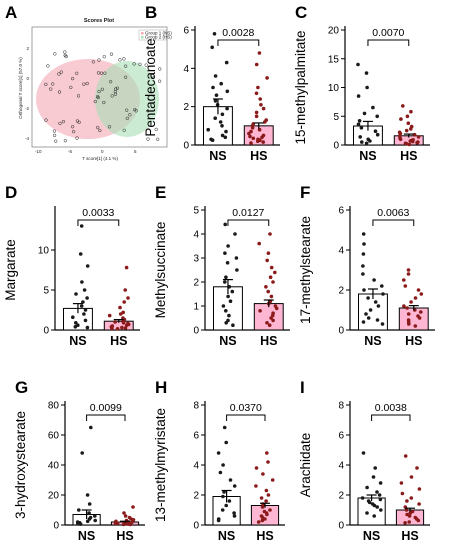 Image resolution: width=450 pixels, height=550 pixels. I want to click on y-tick-label: 5, so click(46, 291).